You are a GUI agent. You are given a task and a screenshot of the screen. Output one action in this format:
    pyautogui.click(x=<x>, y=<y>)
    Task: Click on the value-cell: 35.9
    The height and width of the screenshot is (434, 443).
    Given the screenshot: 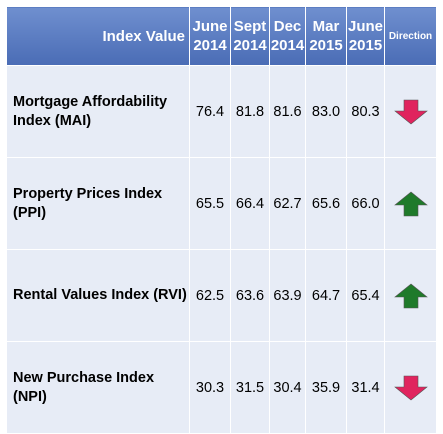 What is the action you would take?
    pyautogui.click(x=326, y=387)
    